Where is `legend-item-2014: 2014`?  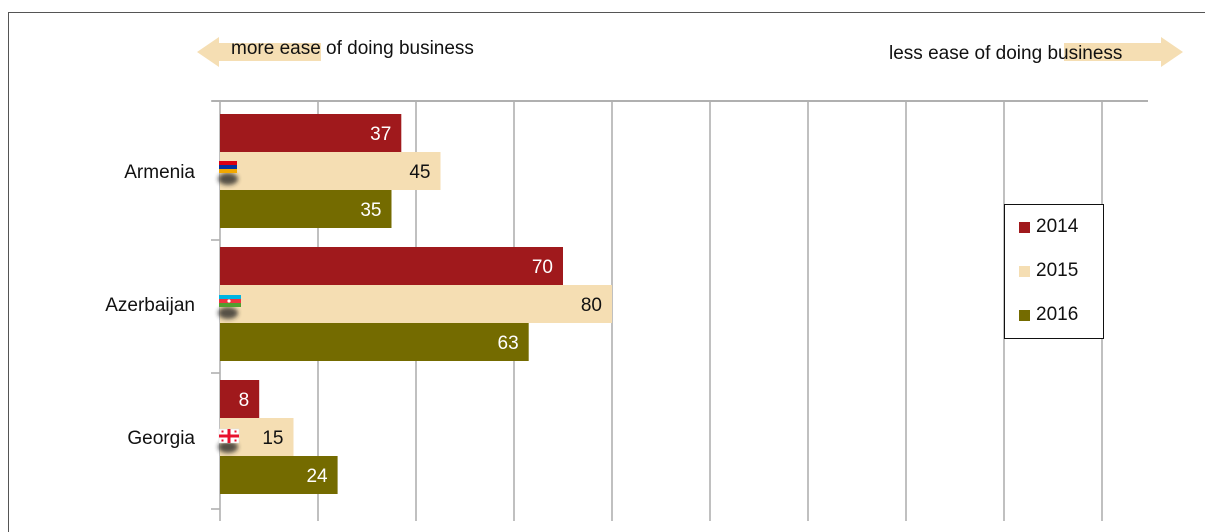
legend-item-2014: 2014 is located at coordinates (1048, 227).